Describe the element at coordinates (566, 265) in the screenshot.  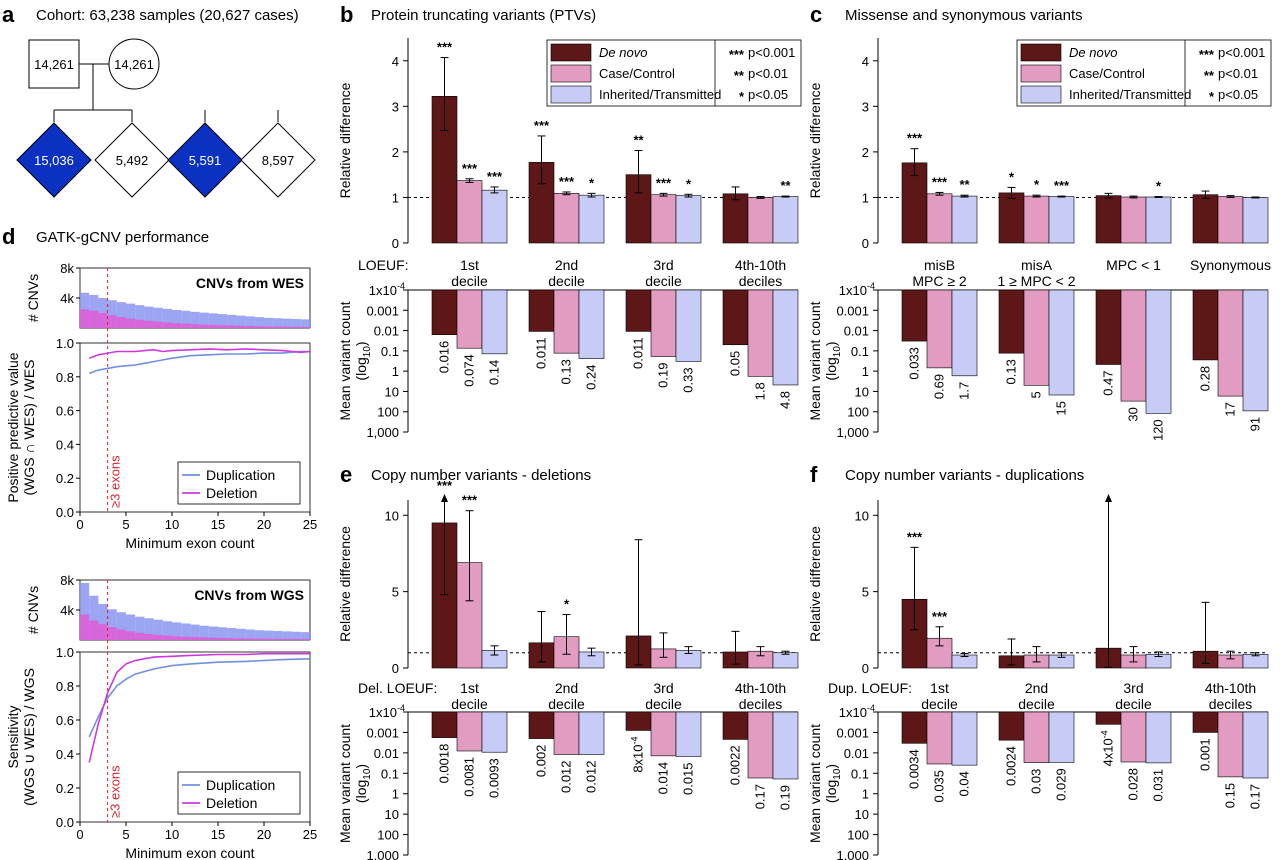
I see `category-label: 2nd` at that location.